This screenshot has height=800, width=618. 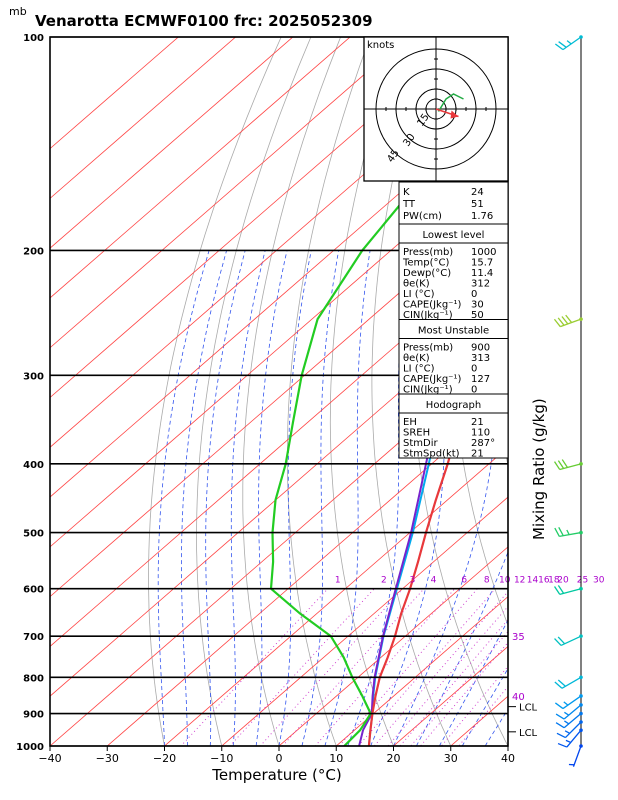 What do you see at coordinates (528, 733) in the screenshot?
I see `lcl-label: LCL` at bounding box center [528, 733].